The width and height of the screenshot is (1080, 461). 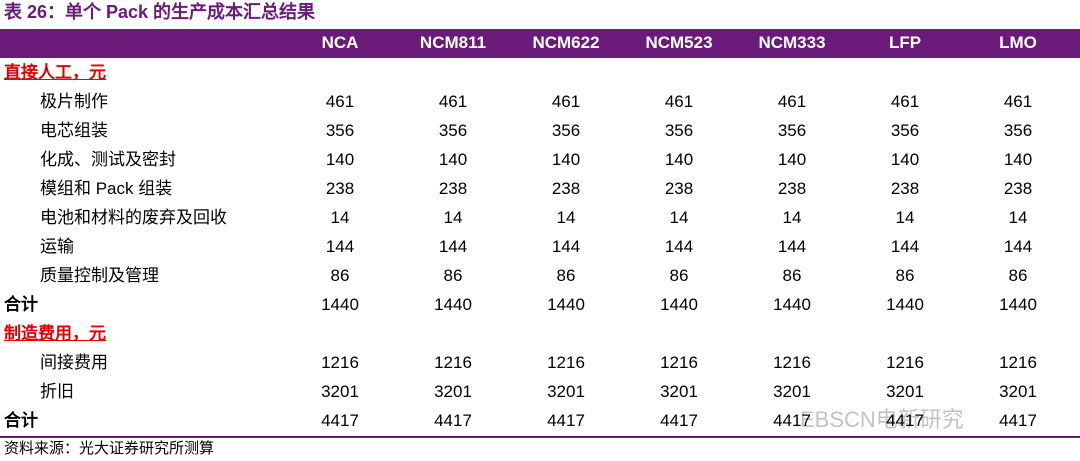 What do you see at coordinates (106, 188) in the screenshot?
I see `row-label: 模组和 Pack 组装` at bounding box center [106, 188].